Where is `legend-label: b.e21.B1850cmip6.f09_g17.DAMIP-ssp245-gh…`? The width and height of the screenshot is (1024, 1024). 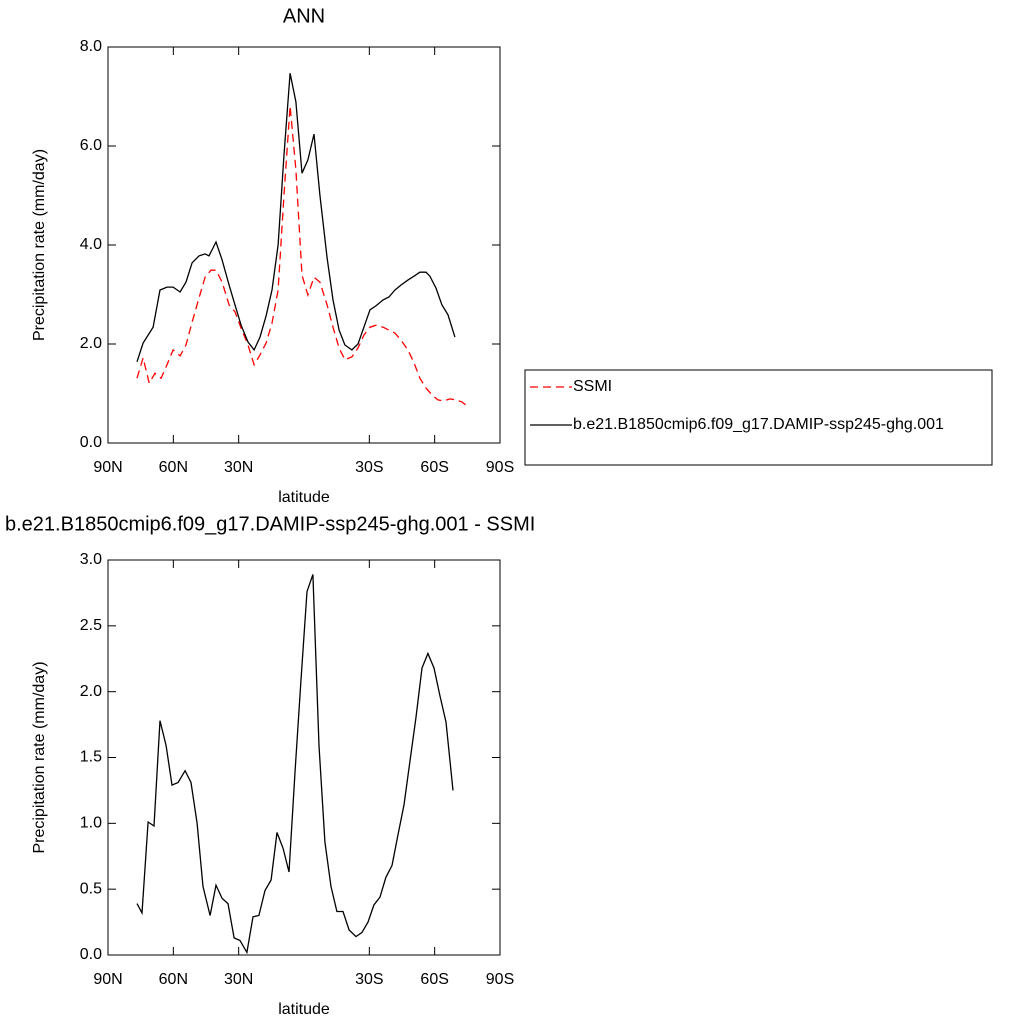
legend-label: b.e21.B1850cmip6.f09_g17.DAMIP-ssp245-gh… is located at coordinates (758, 424).